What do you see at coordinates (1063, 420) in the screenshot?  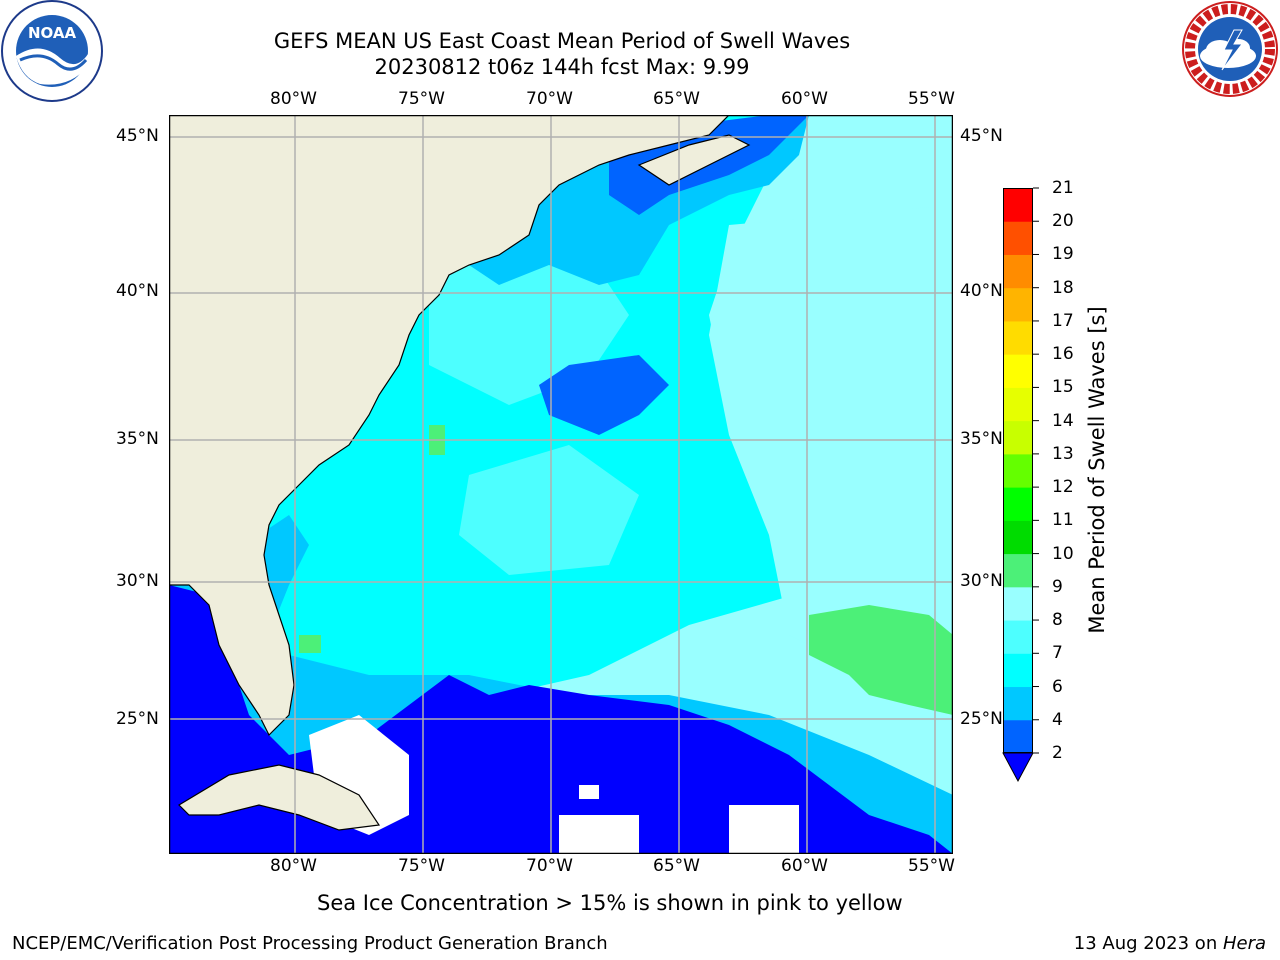 I see `colorbar-tick-label: 14` at bounding box center [1063, 420].